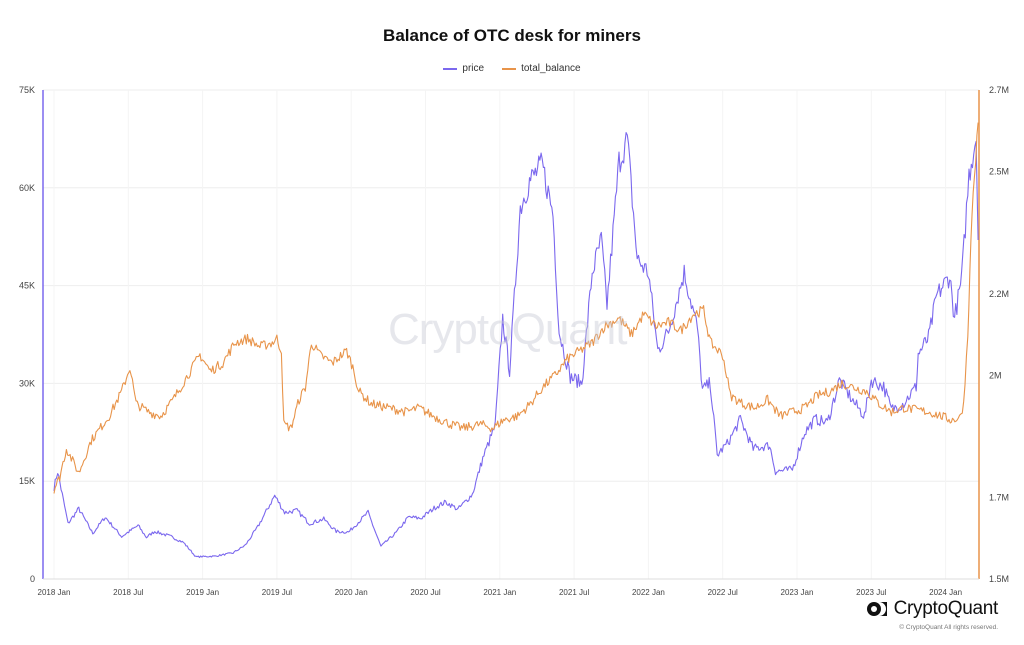  What do you see at coordinates (871, 592) in the screenshot?
I see `x-tick-label: 2023 Jul` at bounding box center [871, 592].